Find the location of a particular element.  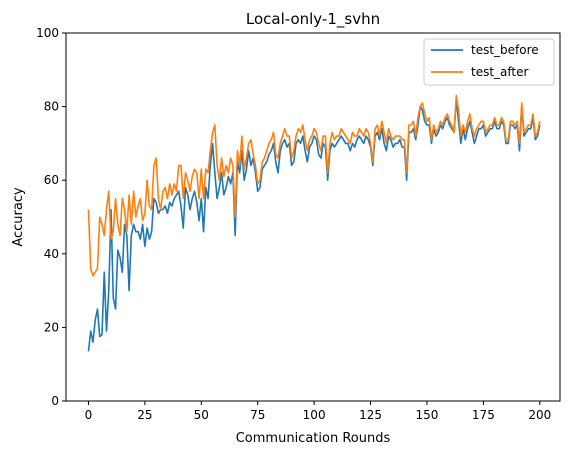

x-tick-label: 175 is located at coordinates (483, 415).